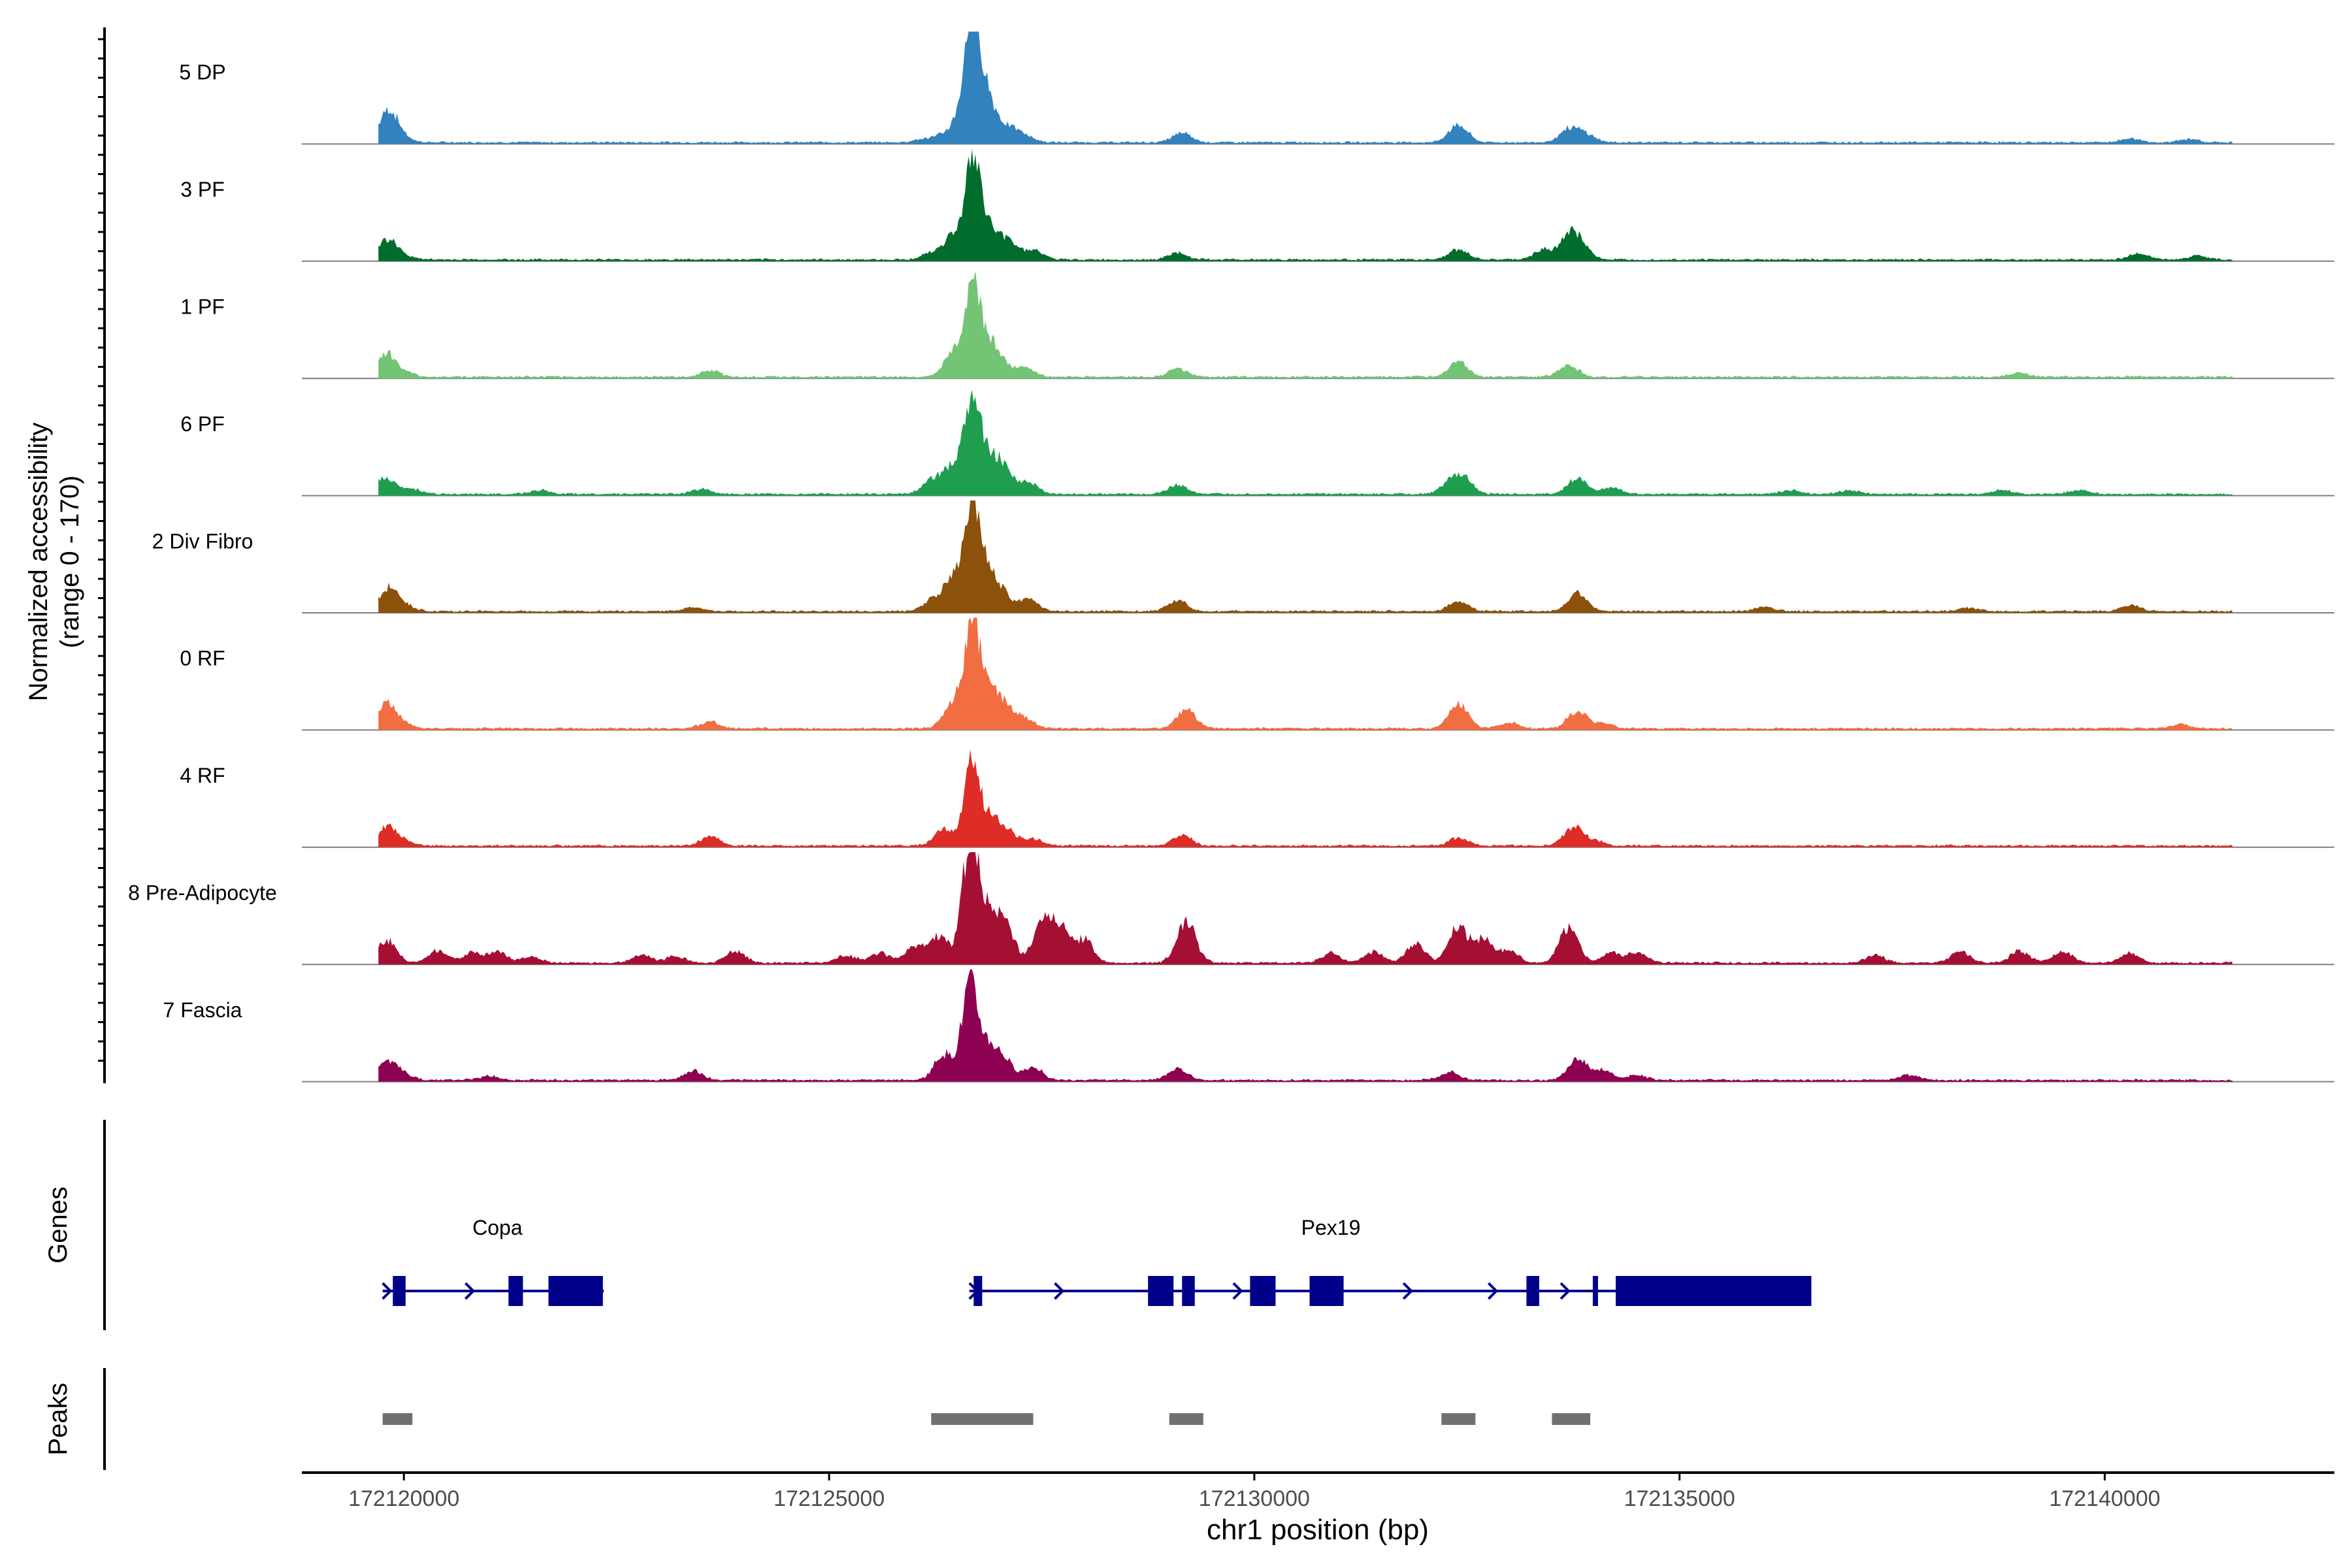 This screenshot has height=1568, width=2352. What do you see at coordinates (75, 1419) in the screenshot?
I see `peaks-axis: Peaks` at bounding box center [75, 1419].